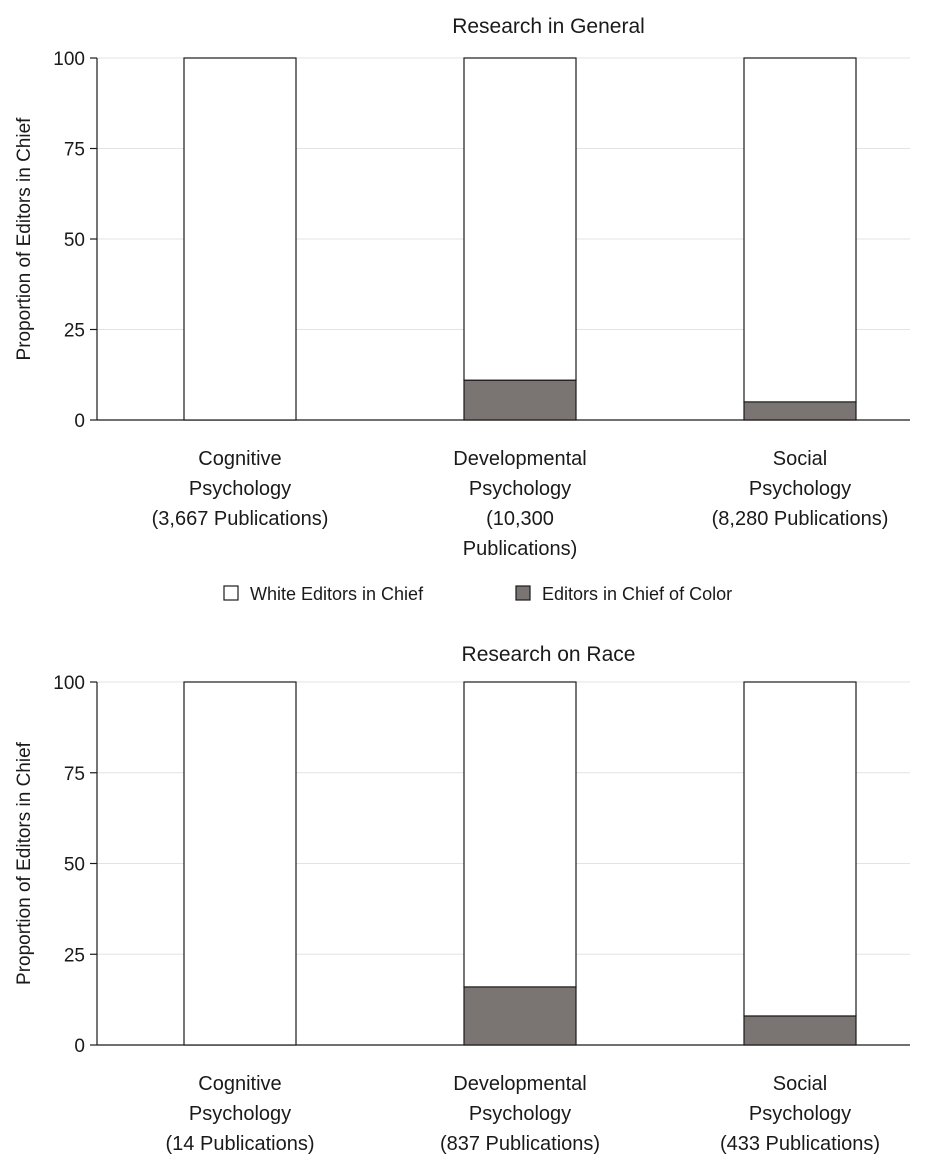 The image size is (927, 1163). What do you see at coordinates (240, 1144) in the screenshot?
I see `category-label-line: (14 Publications)` at bounding box center [240, 1144].